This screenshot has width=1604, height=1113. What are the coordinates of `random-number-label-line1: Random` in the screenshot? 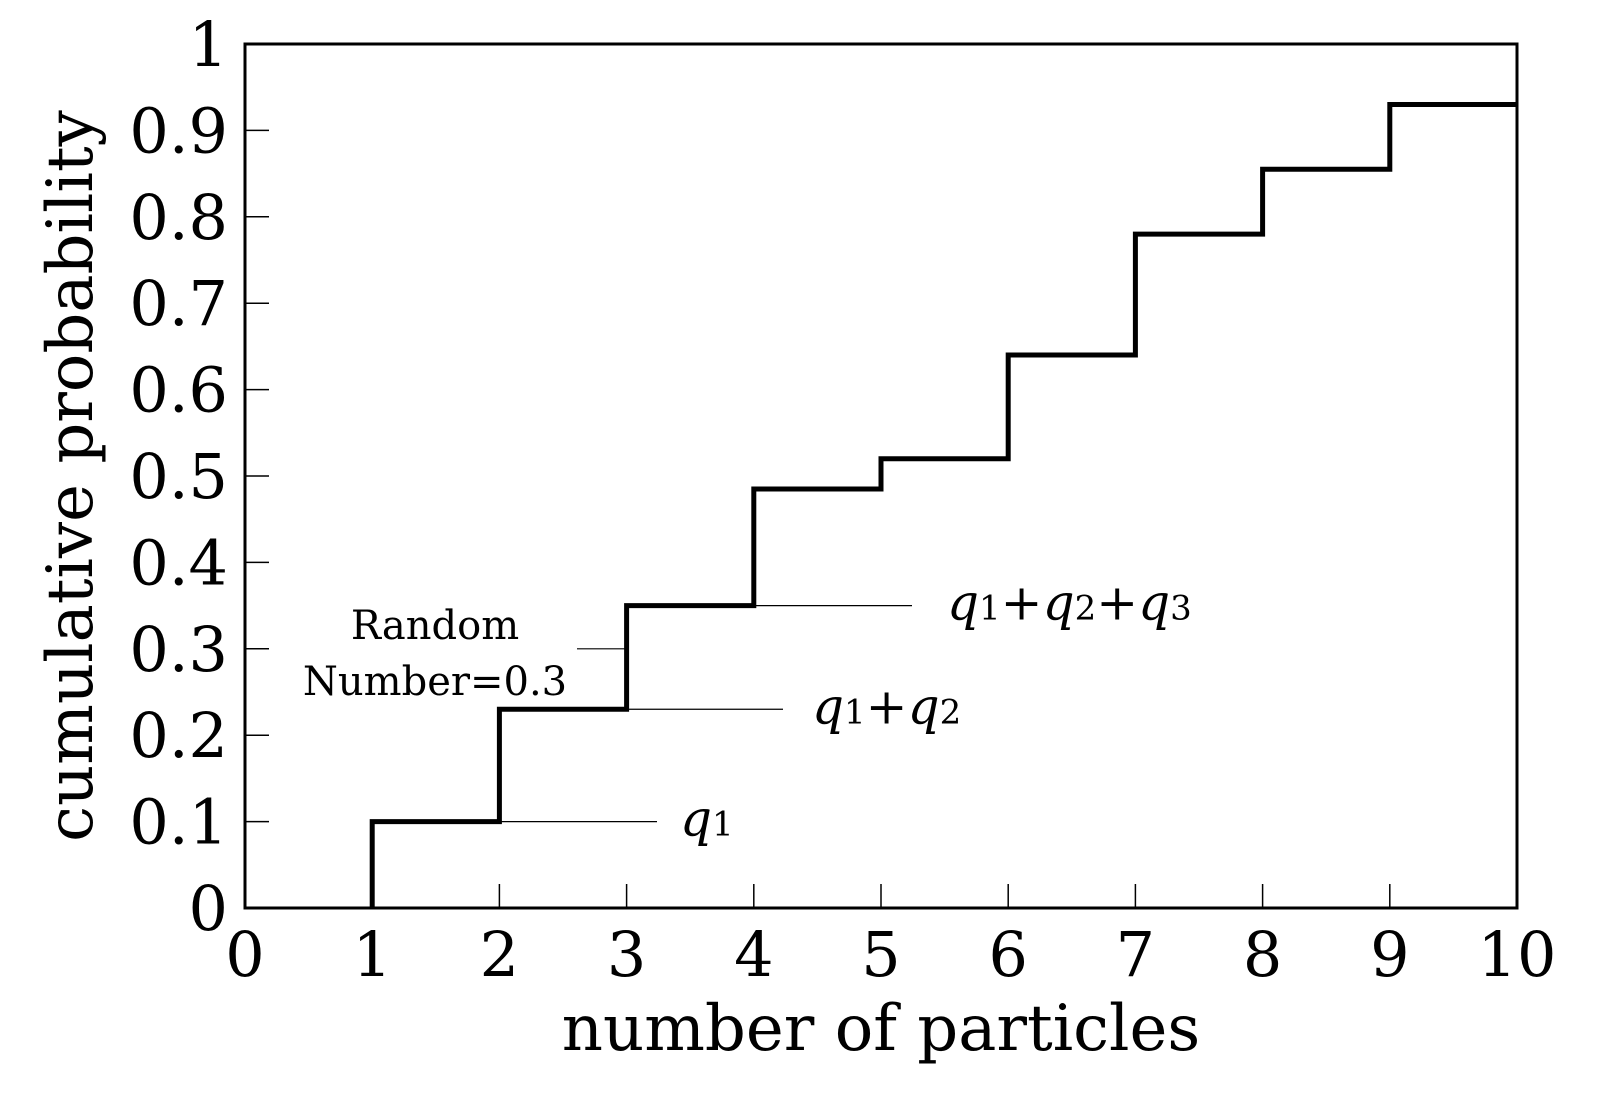 It's located at (435, 626).